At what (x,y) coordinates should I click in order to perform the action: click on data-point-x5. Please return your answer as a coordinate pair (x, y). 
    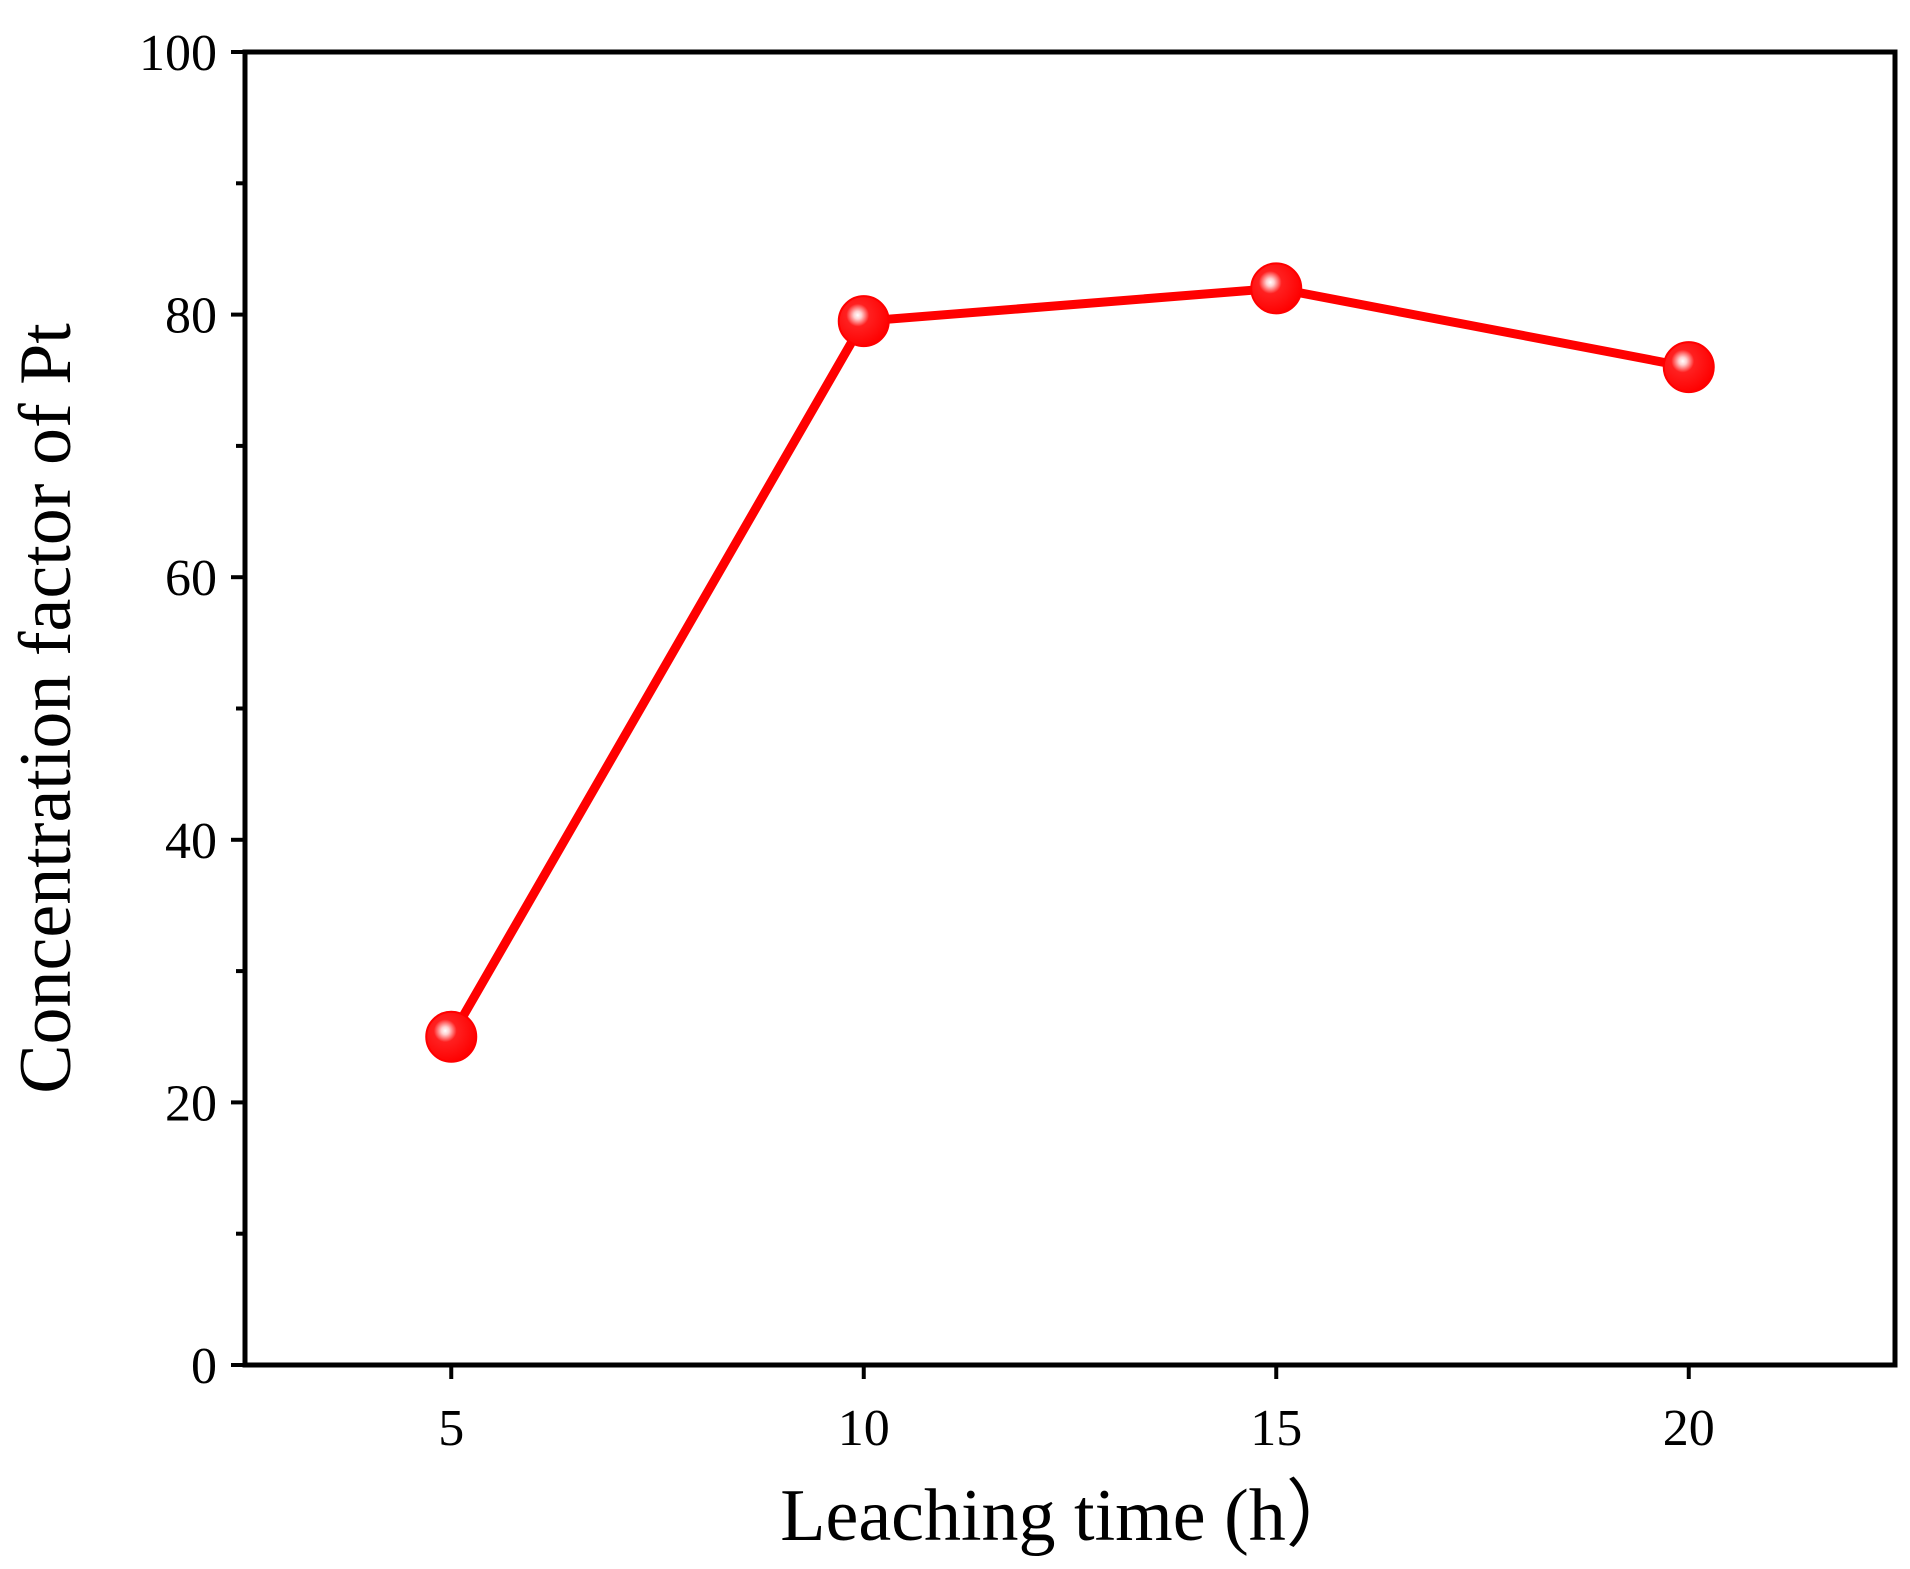
    Looking at the image, I should click on (451, 1036).